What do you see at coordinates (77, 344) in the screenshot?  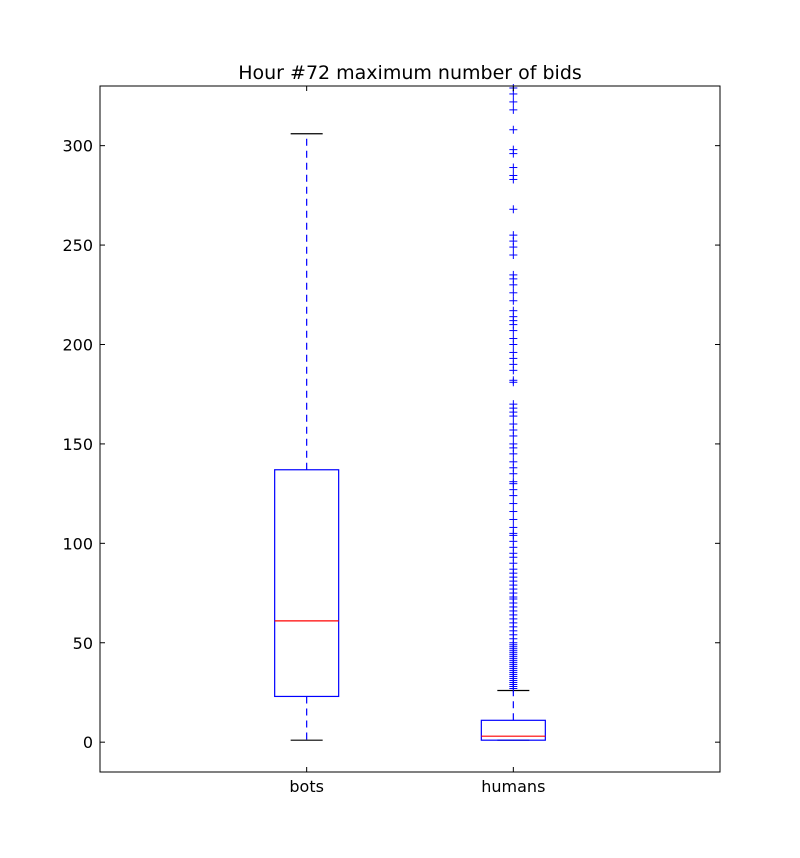 I see `y-tick-label: 200` at bounding box center [77, 344].